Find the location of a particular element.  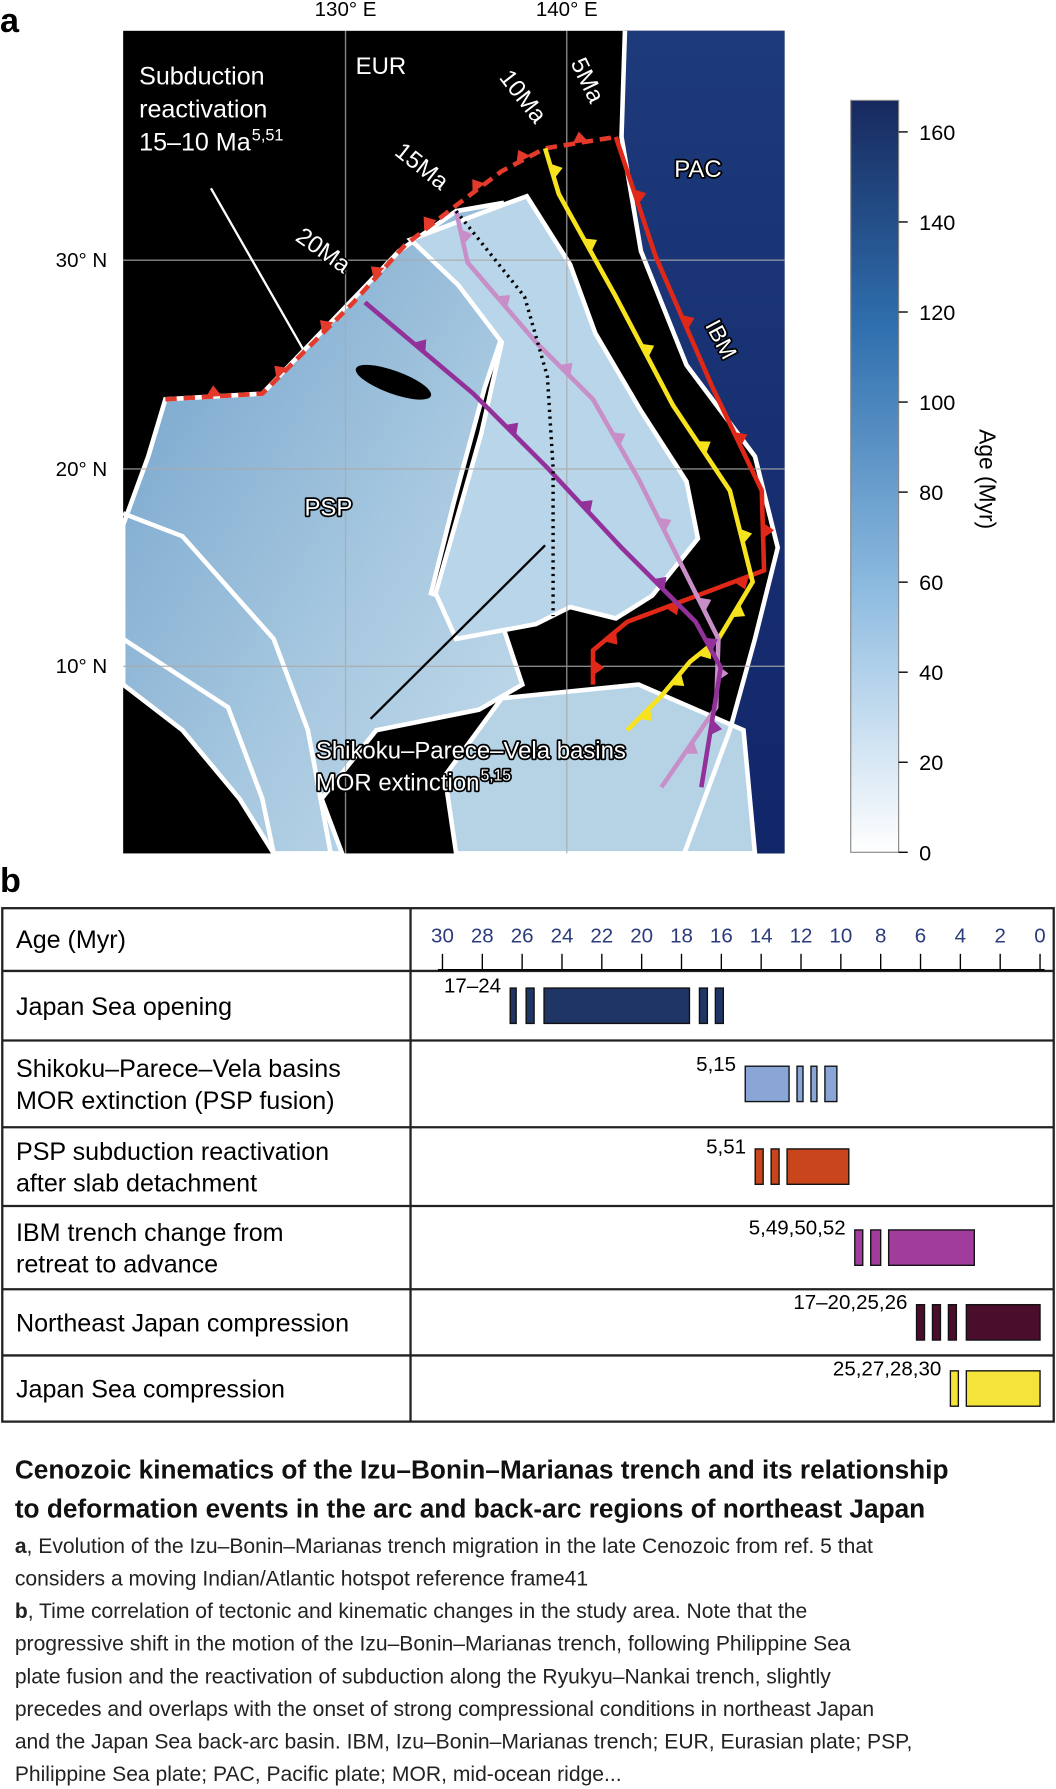

colorbar-tick-label: 20 is located at coordinates (931, 762).